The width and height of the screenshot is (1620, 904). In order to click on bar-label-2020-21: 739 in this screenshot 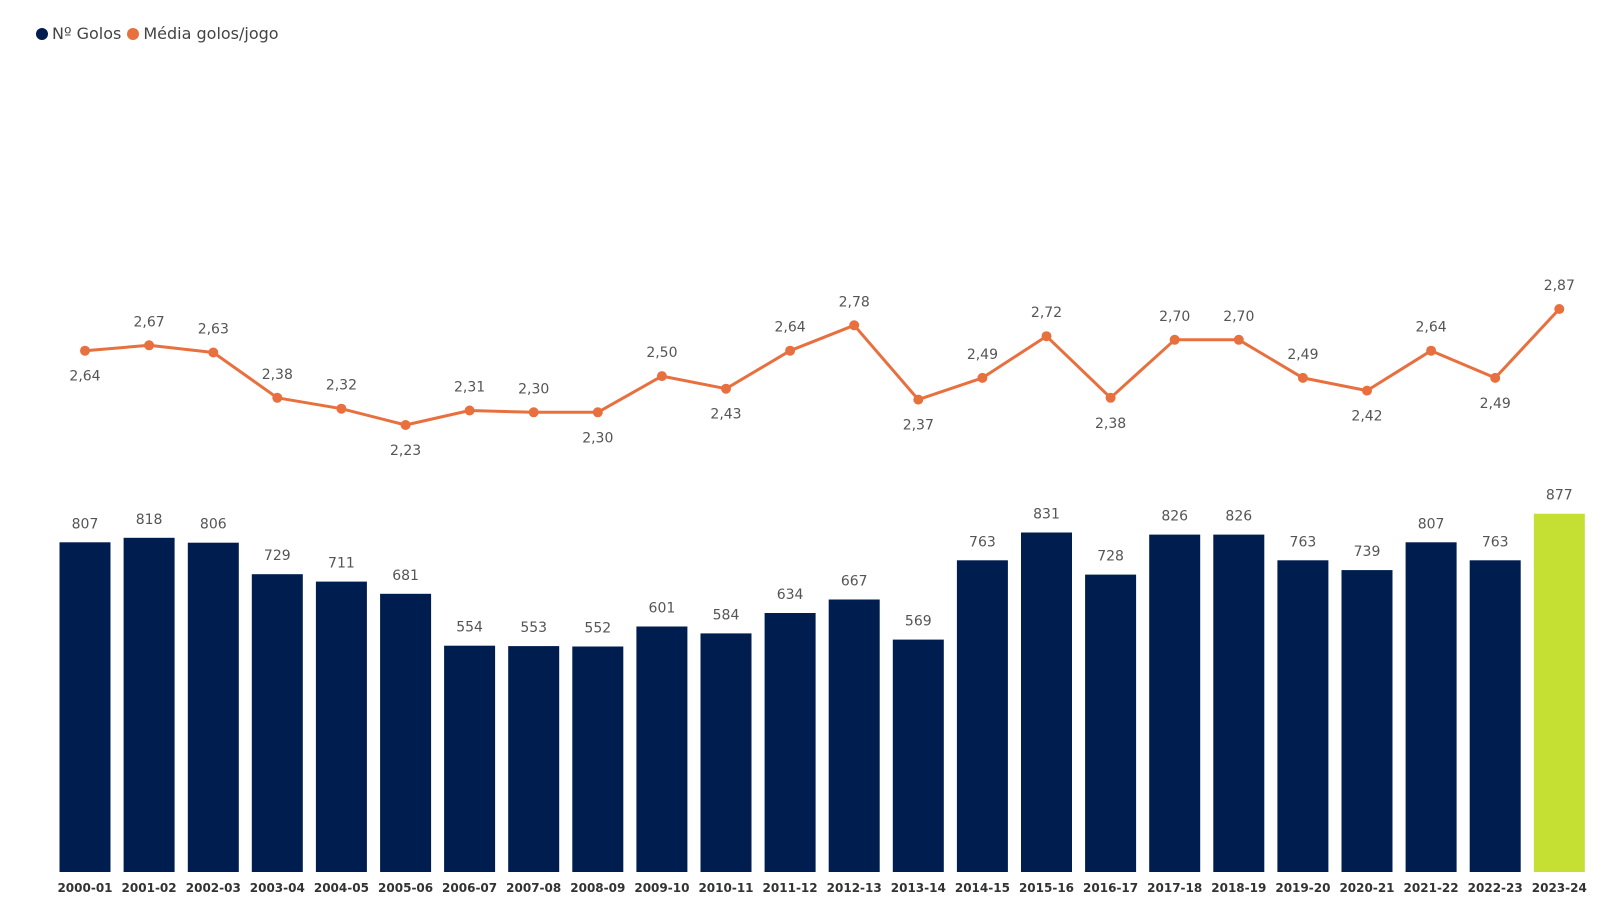, I will do `click(1367, 552)`.